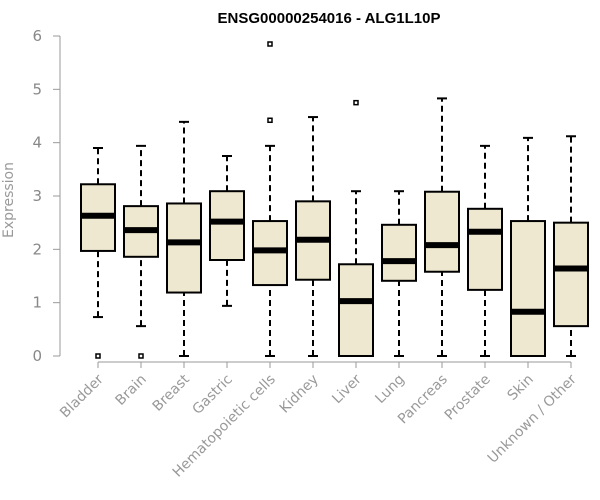  Describe the element at coordinates (299, 394) in the screenshot. I see `x-tick-label: Kidney` at that location.